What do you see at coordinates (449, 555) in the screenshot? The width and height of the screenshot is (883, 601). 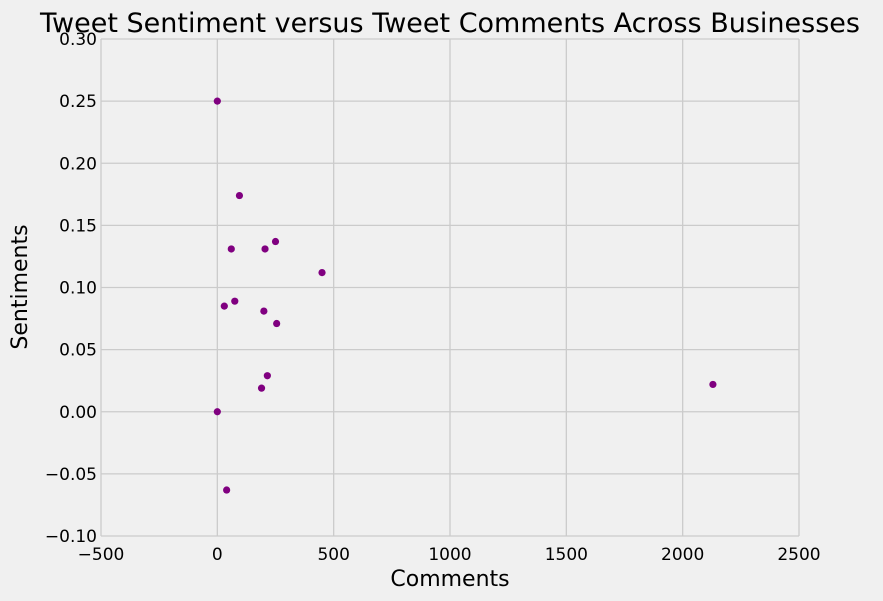 I see `x-tick-label: 1000` at bounding box center [449, 555].